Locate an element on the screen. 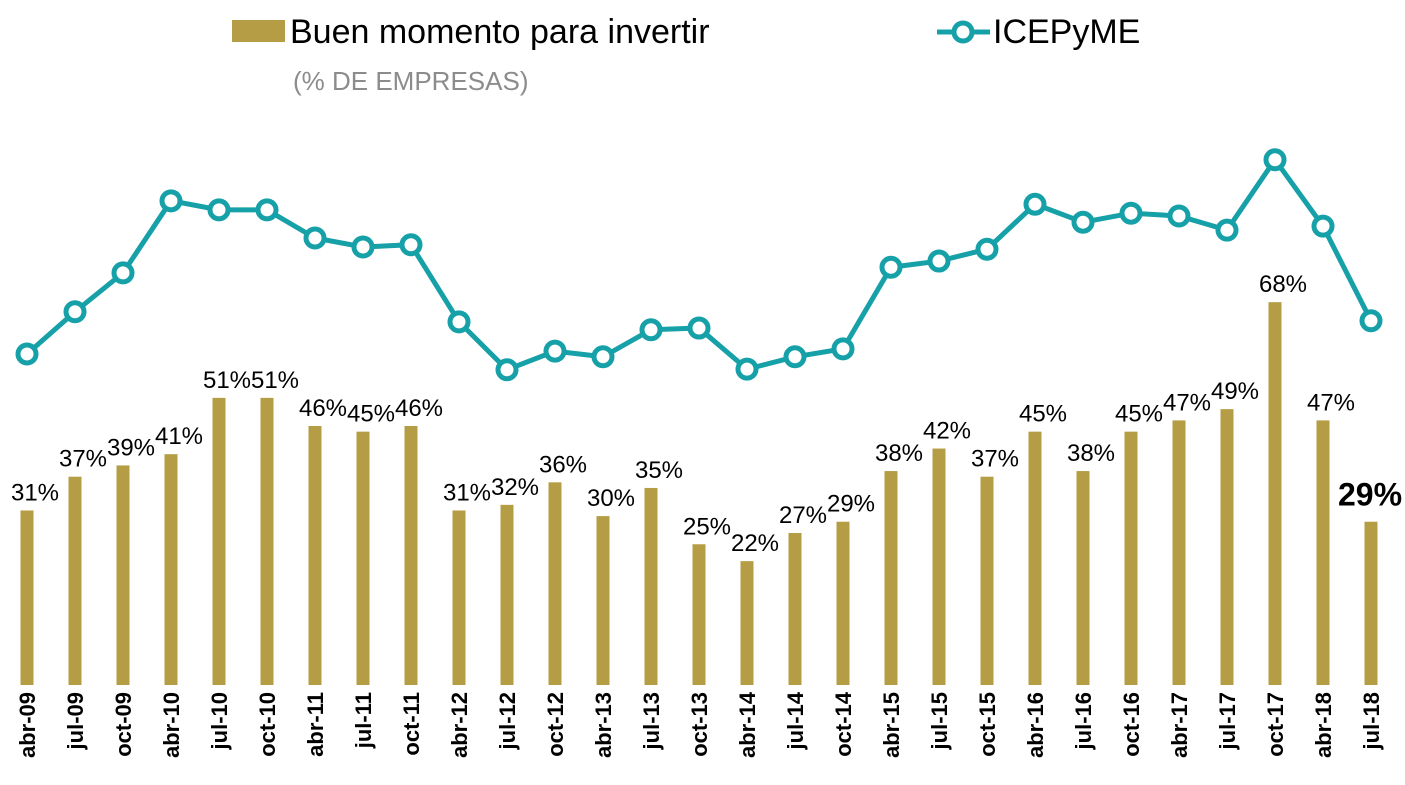 This screenshot has width=1405, height=785. x-tick-label: oct-09 is located at coordinates (123, 724).